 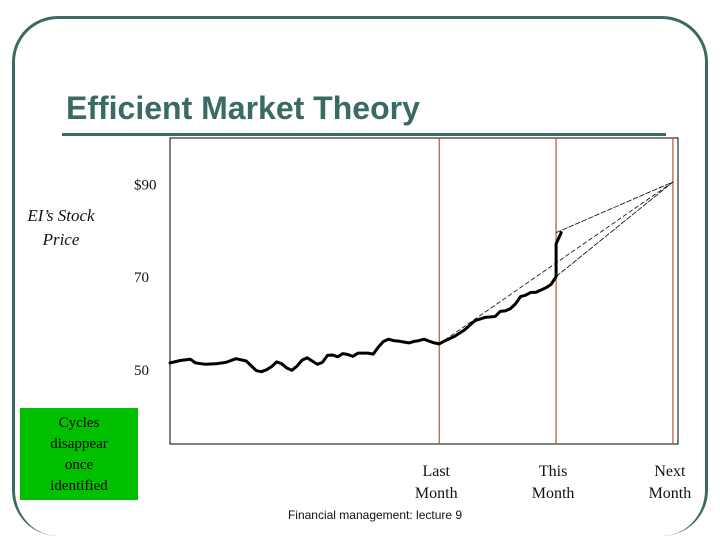 I want to click on y-tick-labels: $90 70 50, so click(x=145, y=277).